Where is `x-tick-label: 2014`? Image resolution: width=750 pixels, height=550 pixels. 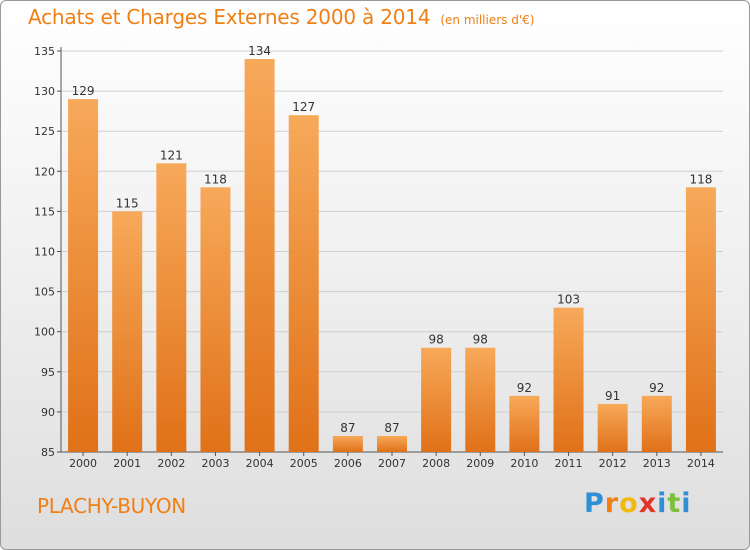 x-tick-label: 2014 is located at coordinates (701, 463).